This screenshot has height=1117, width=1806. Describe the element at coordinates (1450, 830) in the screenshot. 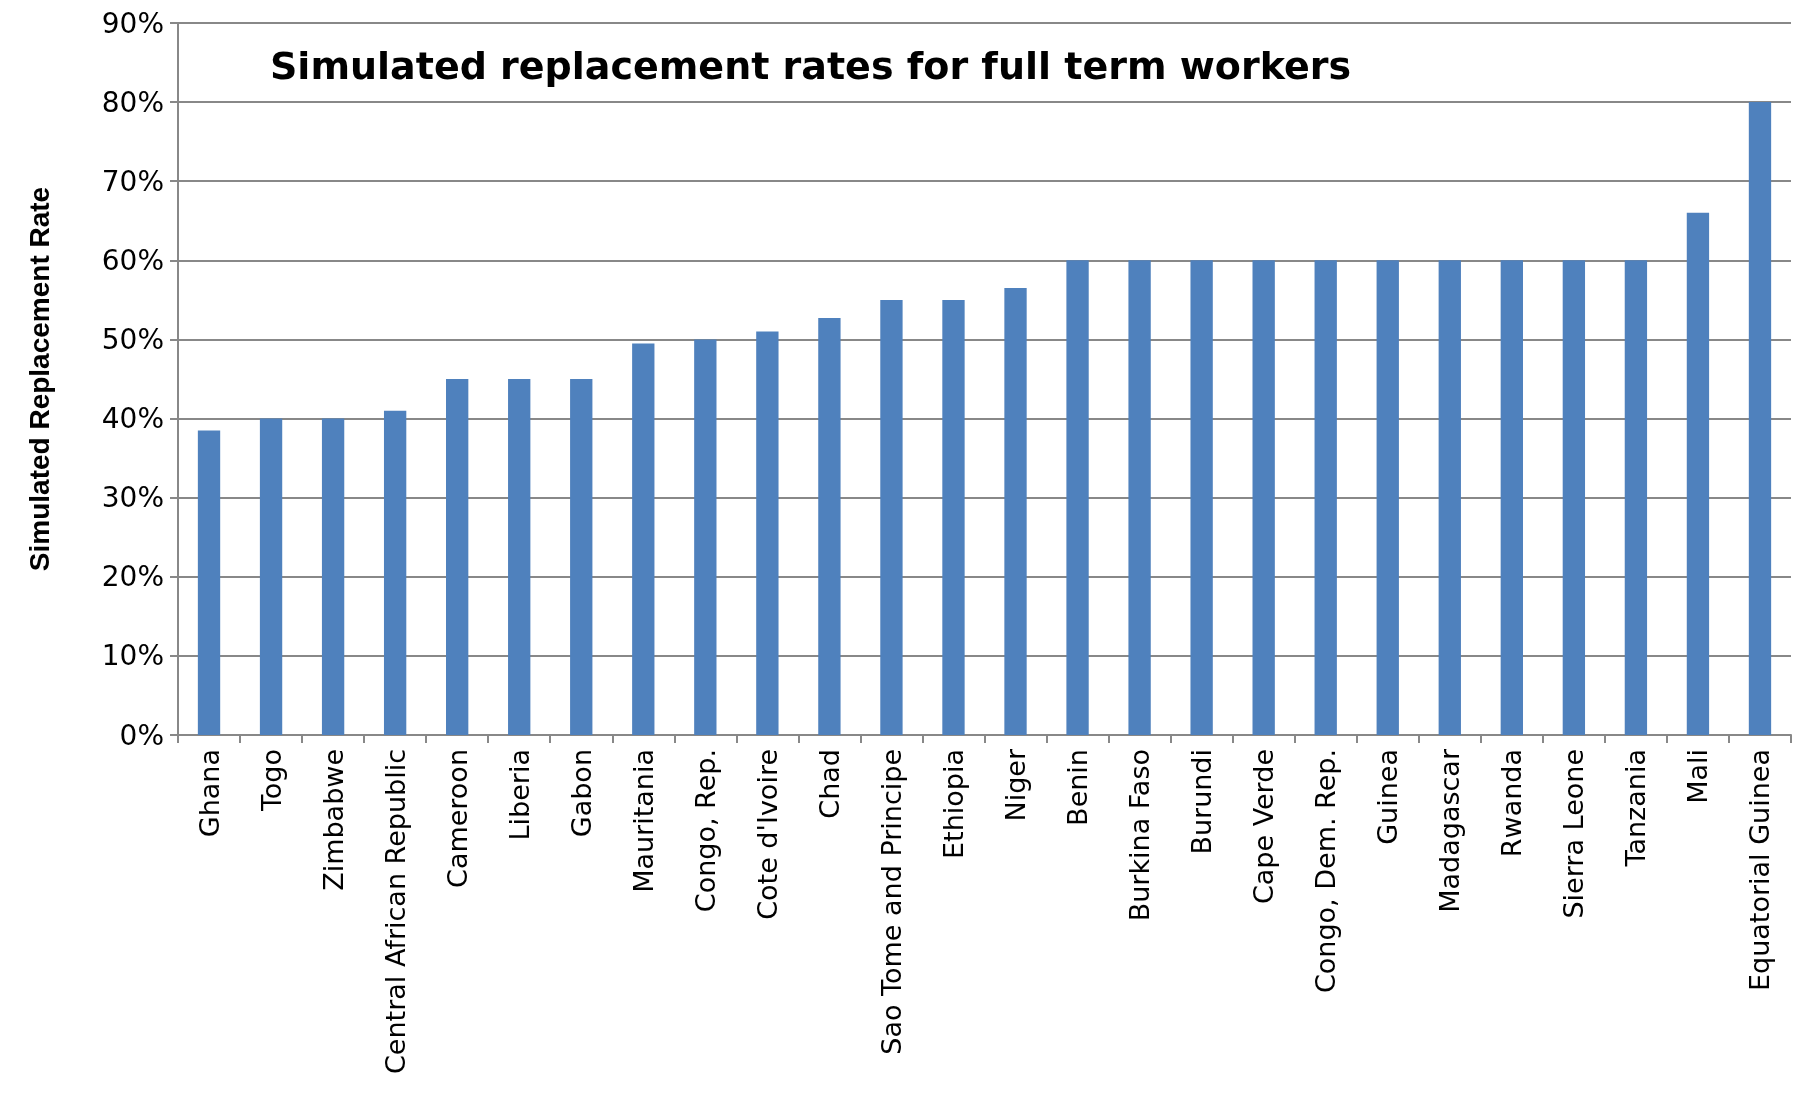

I see `x-tick-label: Madagascar` at that location.